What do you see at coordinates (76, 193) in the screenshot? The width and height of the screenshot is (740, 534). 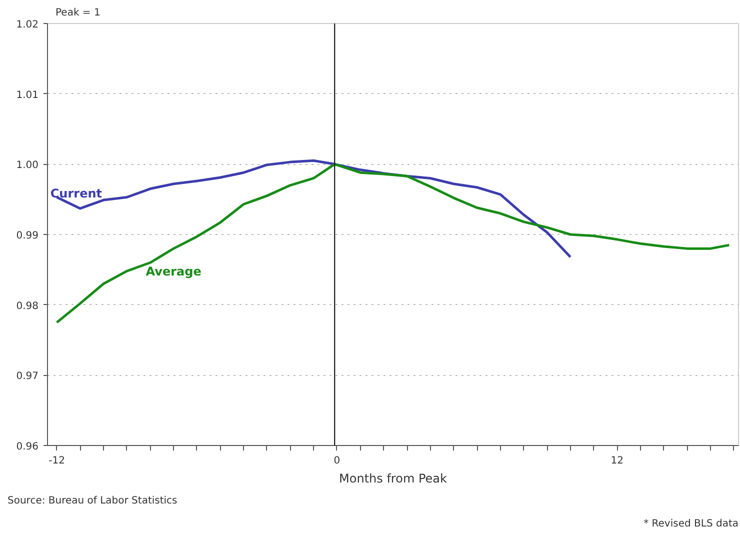 I see `series-label: Current` at bounding box center [76, 193].